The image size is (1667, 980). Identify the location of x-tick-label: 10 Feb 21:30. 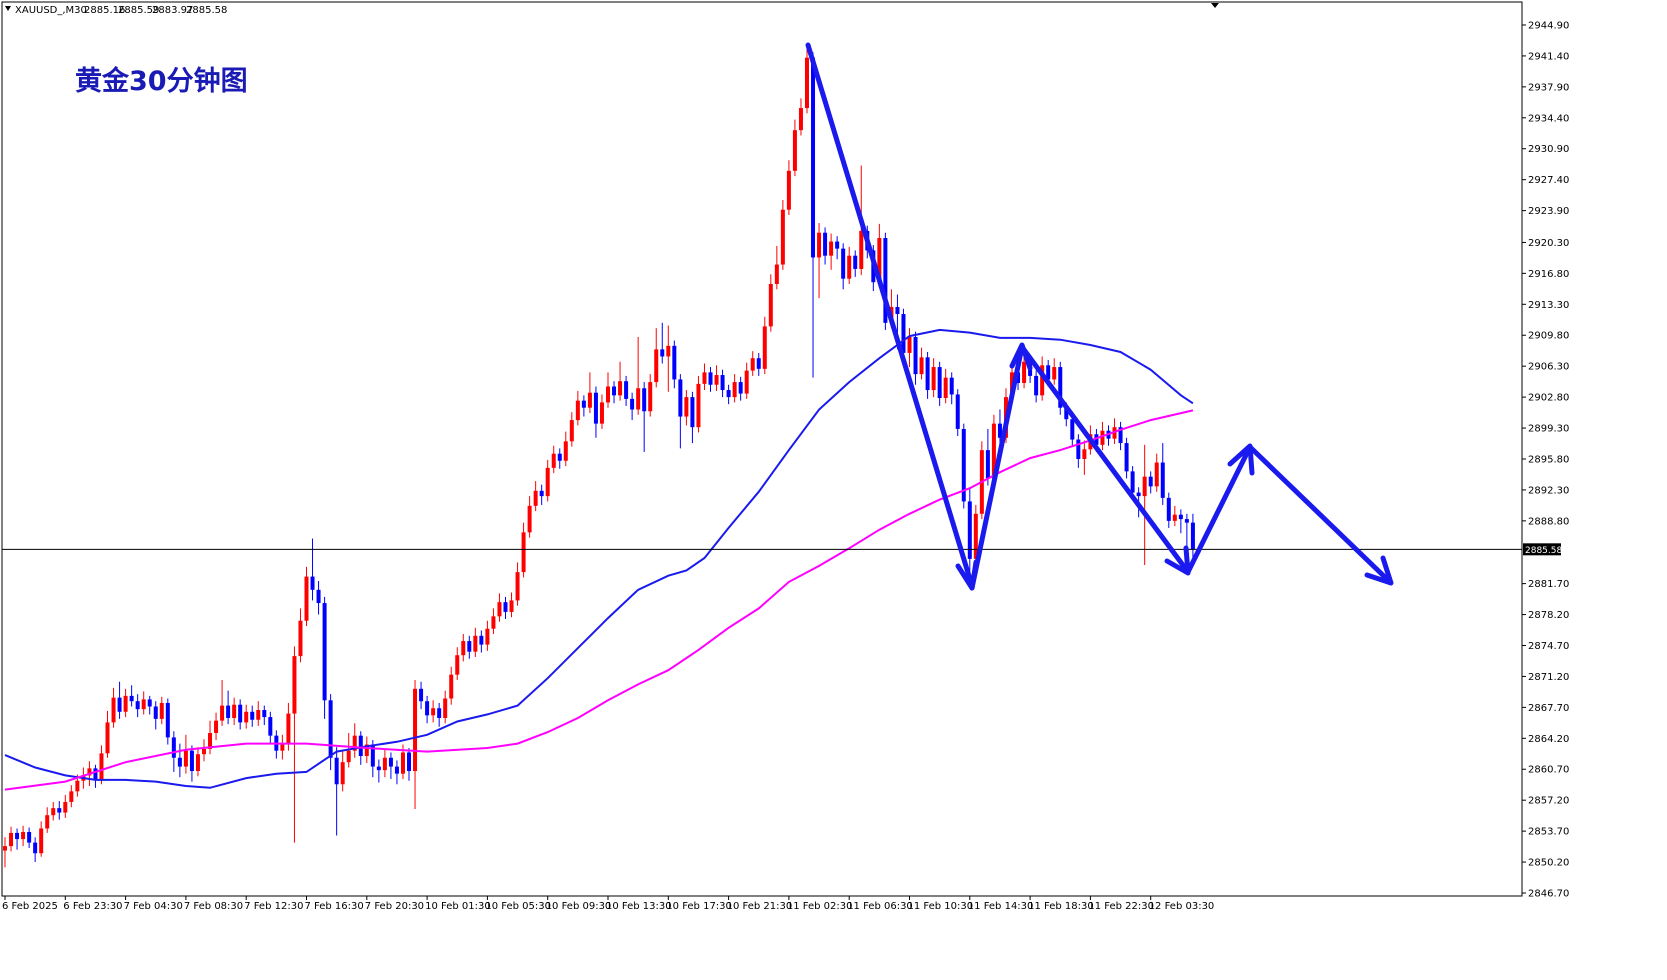
(760, 906).